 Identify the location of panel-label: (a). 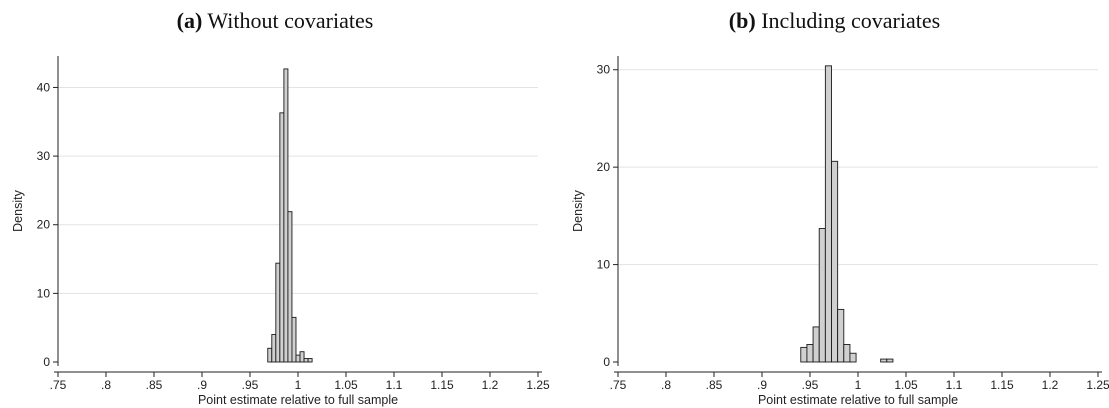
(189, 20).